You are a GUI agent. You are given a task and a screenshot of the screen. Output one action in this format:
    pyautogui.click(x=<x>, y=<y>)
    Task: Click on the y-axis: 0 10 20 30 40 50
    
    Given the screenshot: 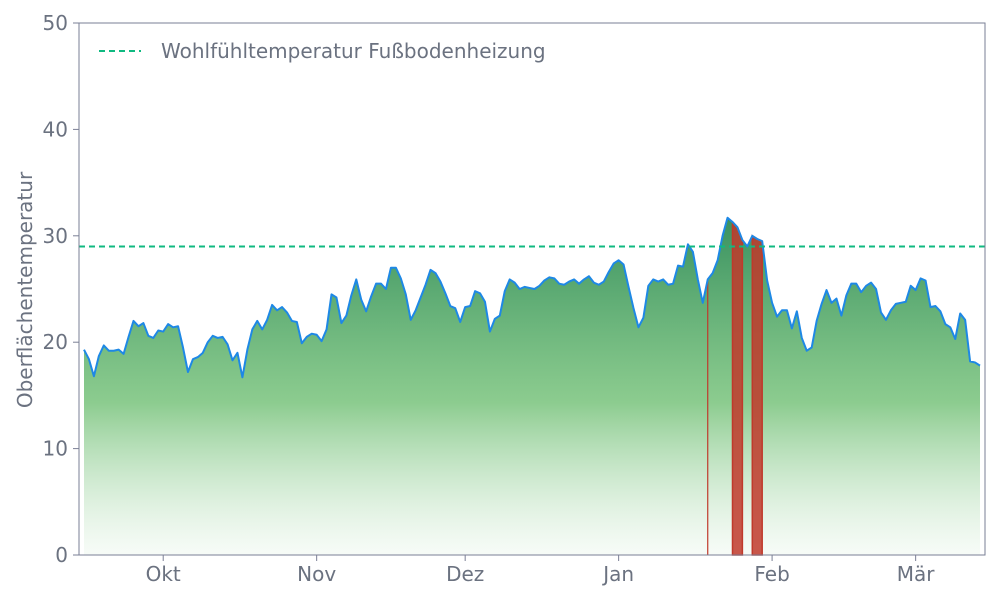 What is the action you would take?
    pyautogui.click(x=61, y=289)
    